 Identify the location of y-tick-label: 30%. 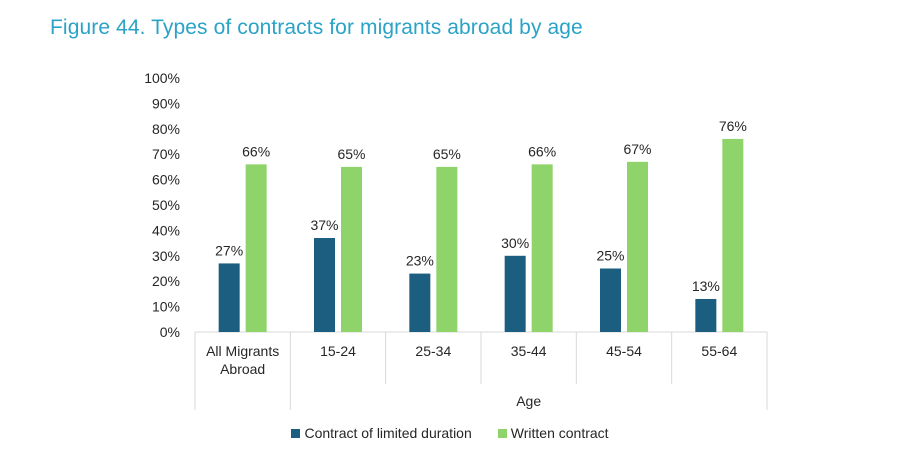
(166, 256).